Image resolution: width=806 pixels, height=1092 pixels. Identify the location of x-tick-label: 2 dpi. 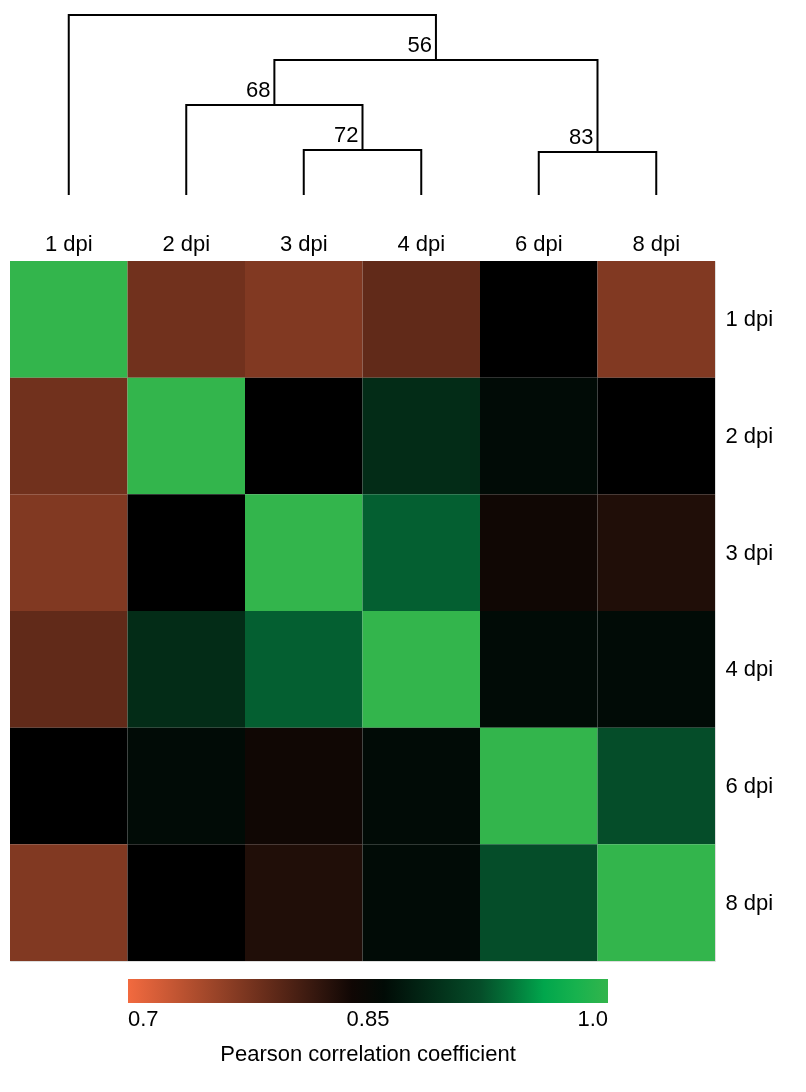
(186, 243).